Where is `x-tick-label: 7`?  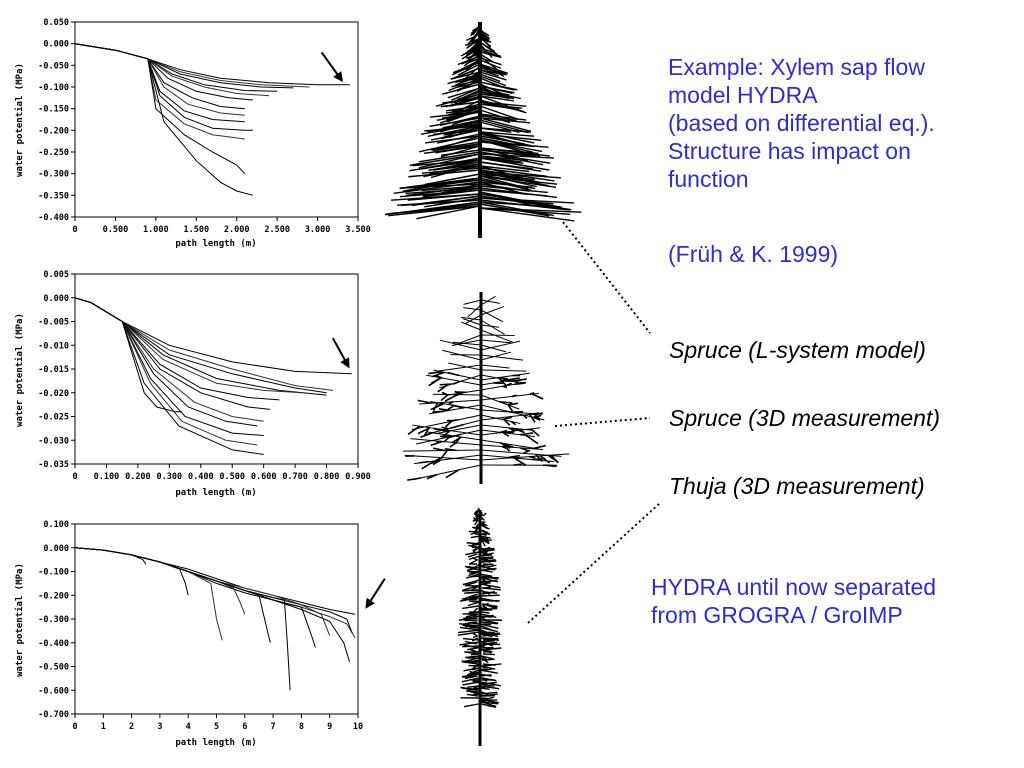
x-tick-label: 7 is located at coordinates (273, 727).